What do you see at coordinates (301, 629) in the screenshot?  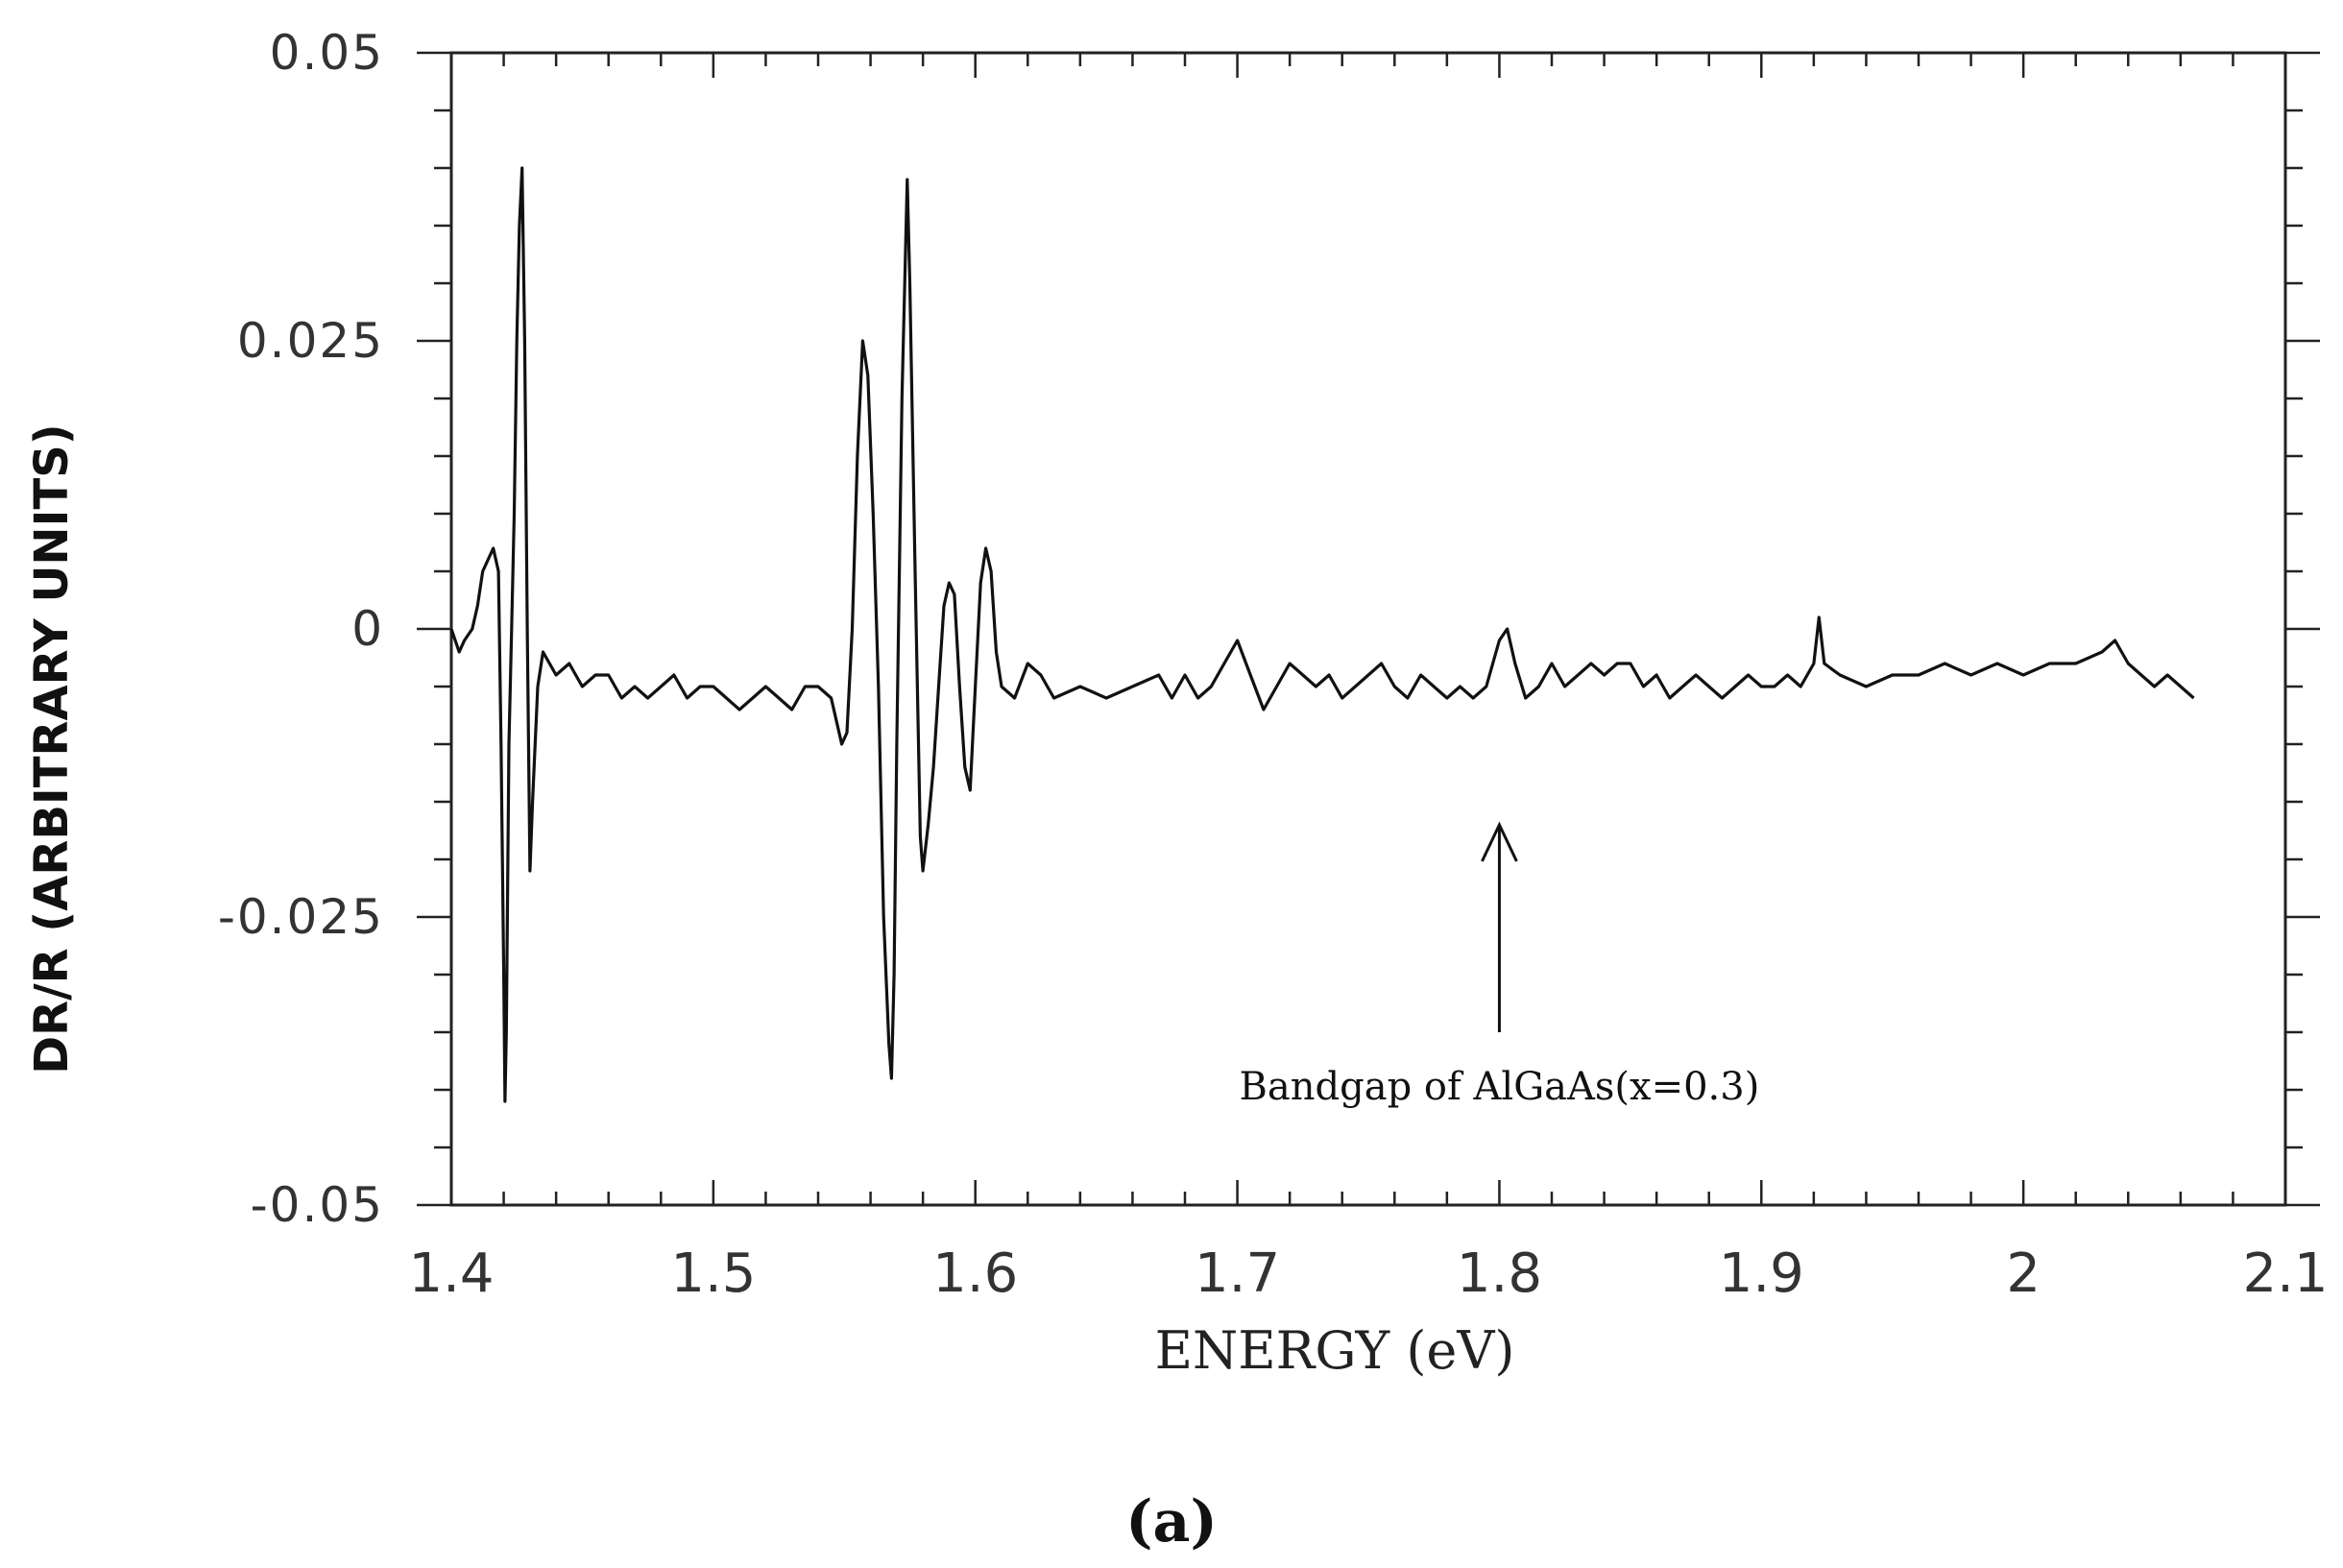 I see `y-tick-labels: 0.05 0.025 0 -0.025 -0.05` at bounding box center [301, 629].